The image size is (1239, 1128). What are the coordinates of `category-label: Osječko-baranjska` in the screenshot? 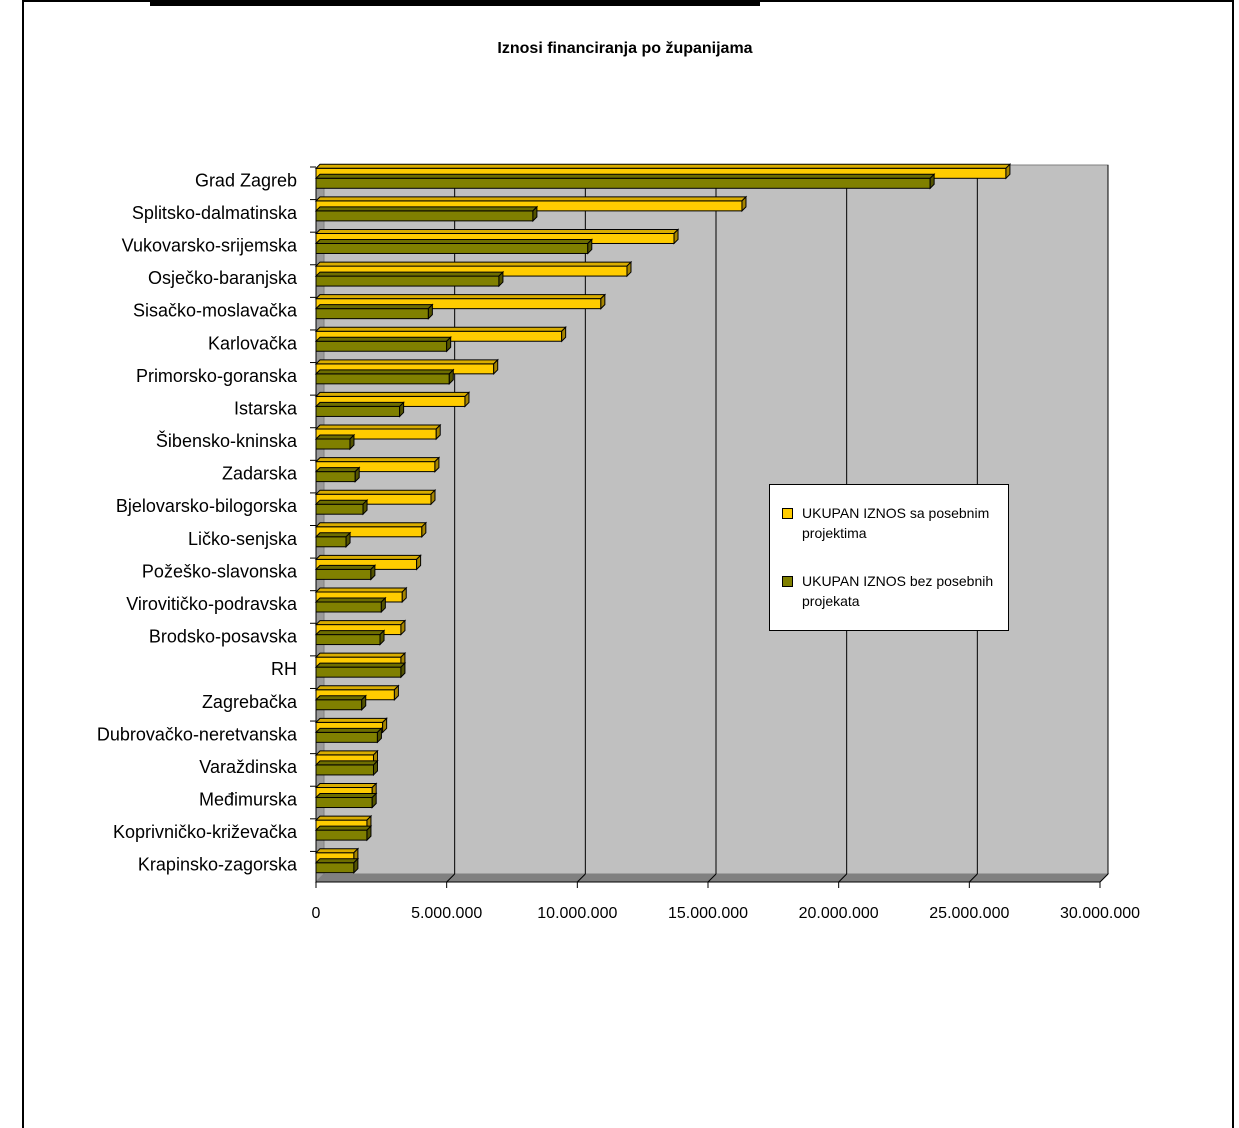 It's located at (223, 278).